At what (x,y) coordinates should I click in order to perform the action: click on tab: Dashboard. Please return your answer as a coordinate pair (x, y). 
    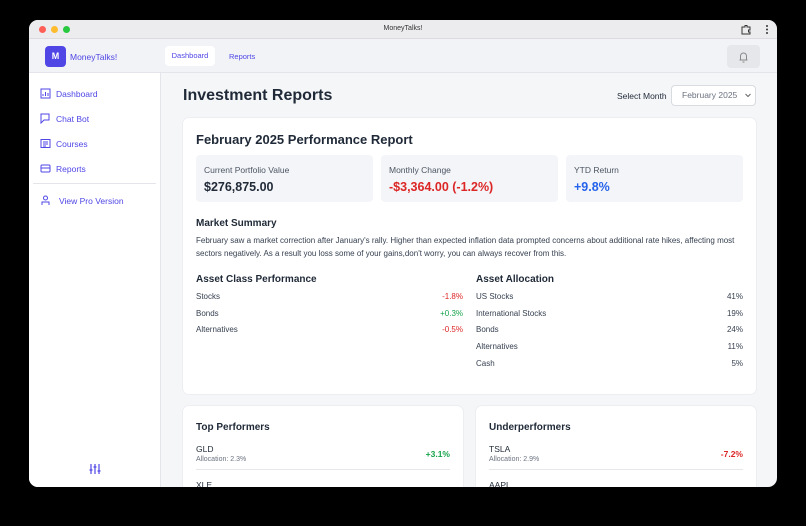
    Looking at the image, I should click on (190, 56).